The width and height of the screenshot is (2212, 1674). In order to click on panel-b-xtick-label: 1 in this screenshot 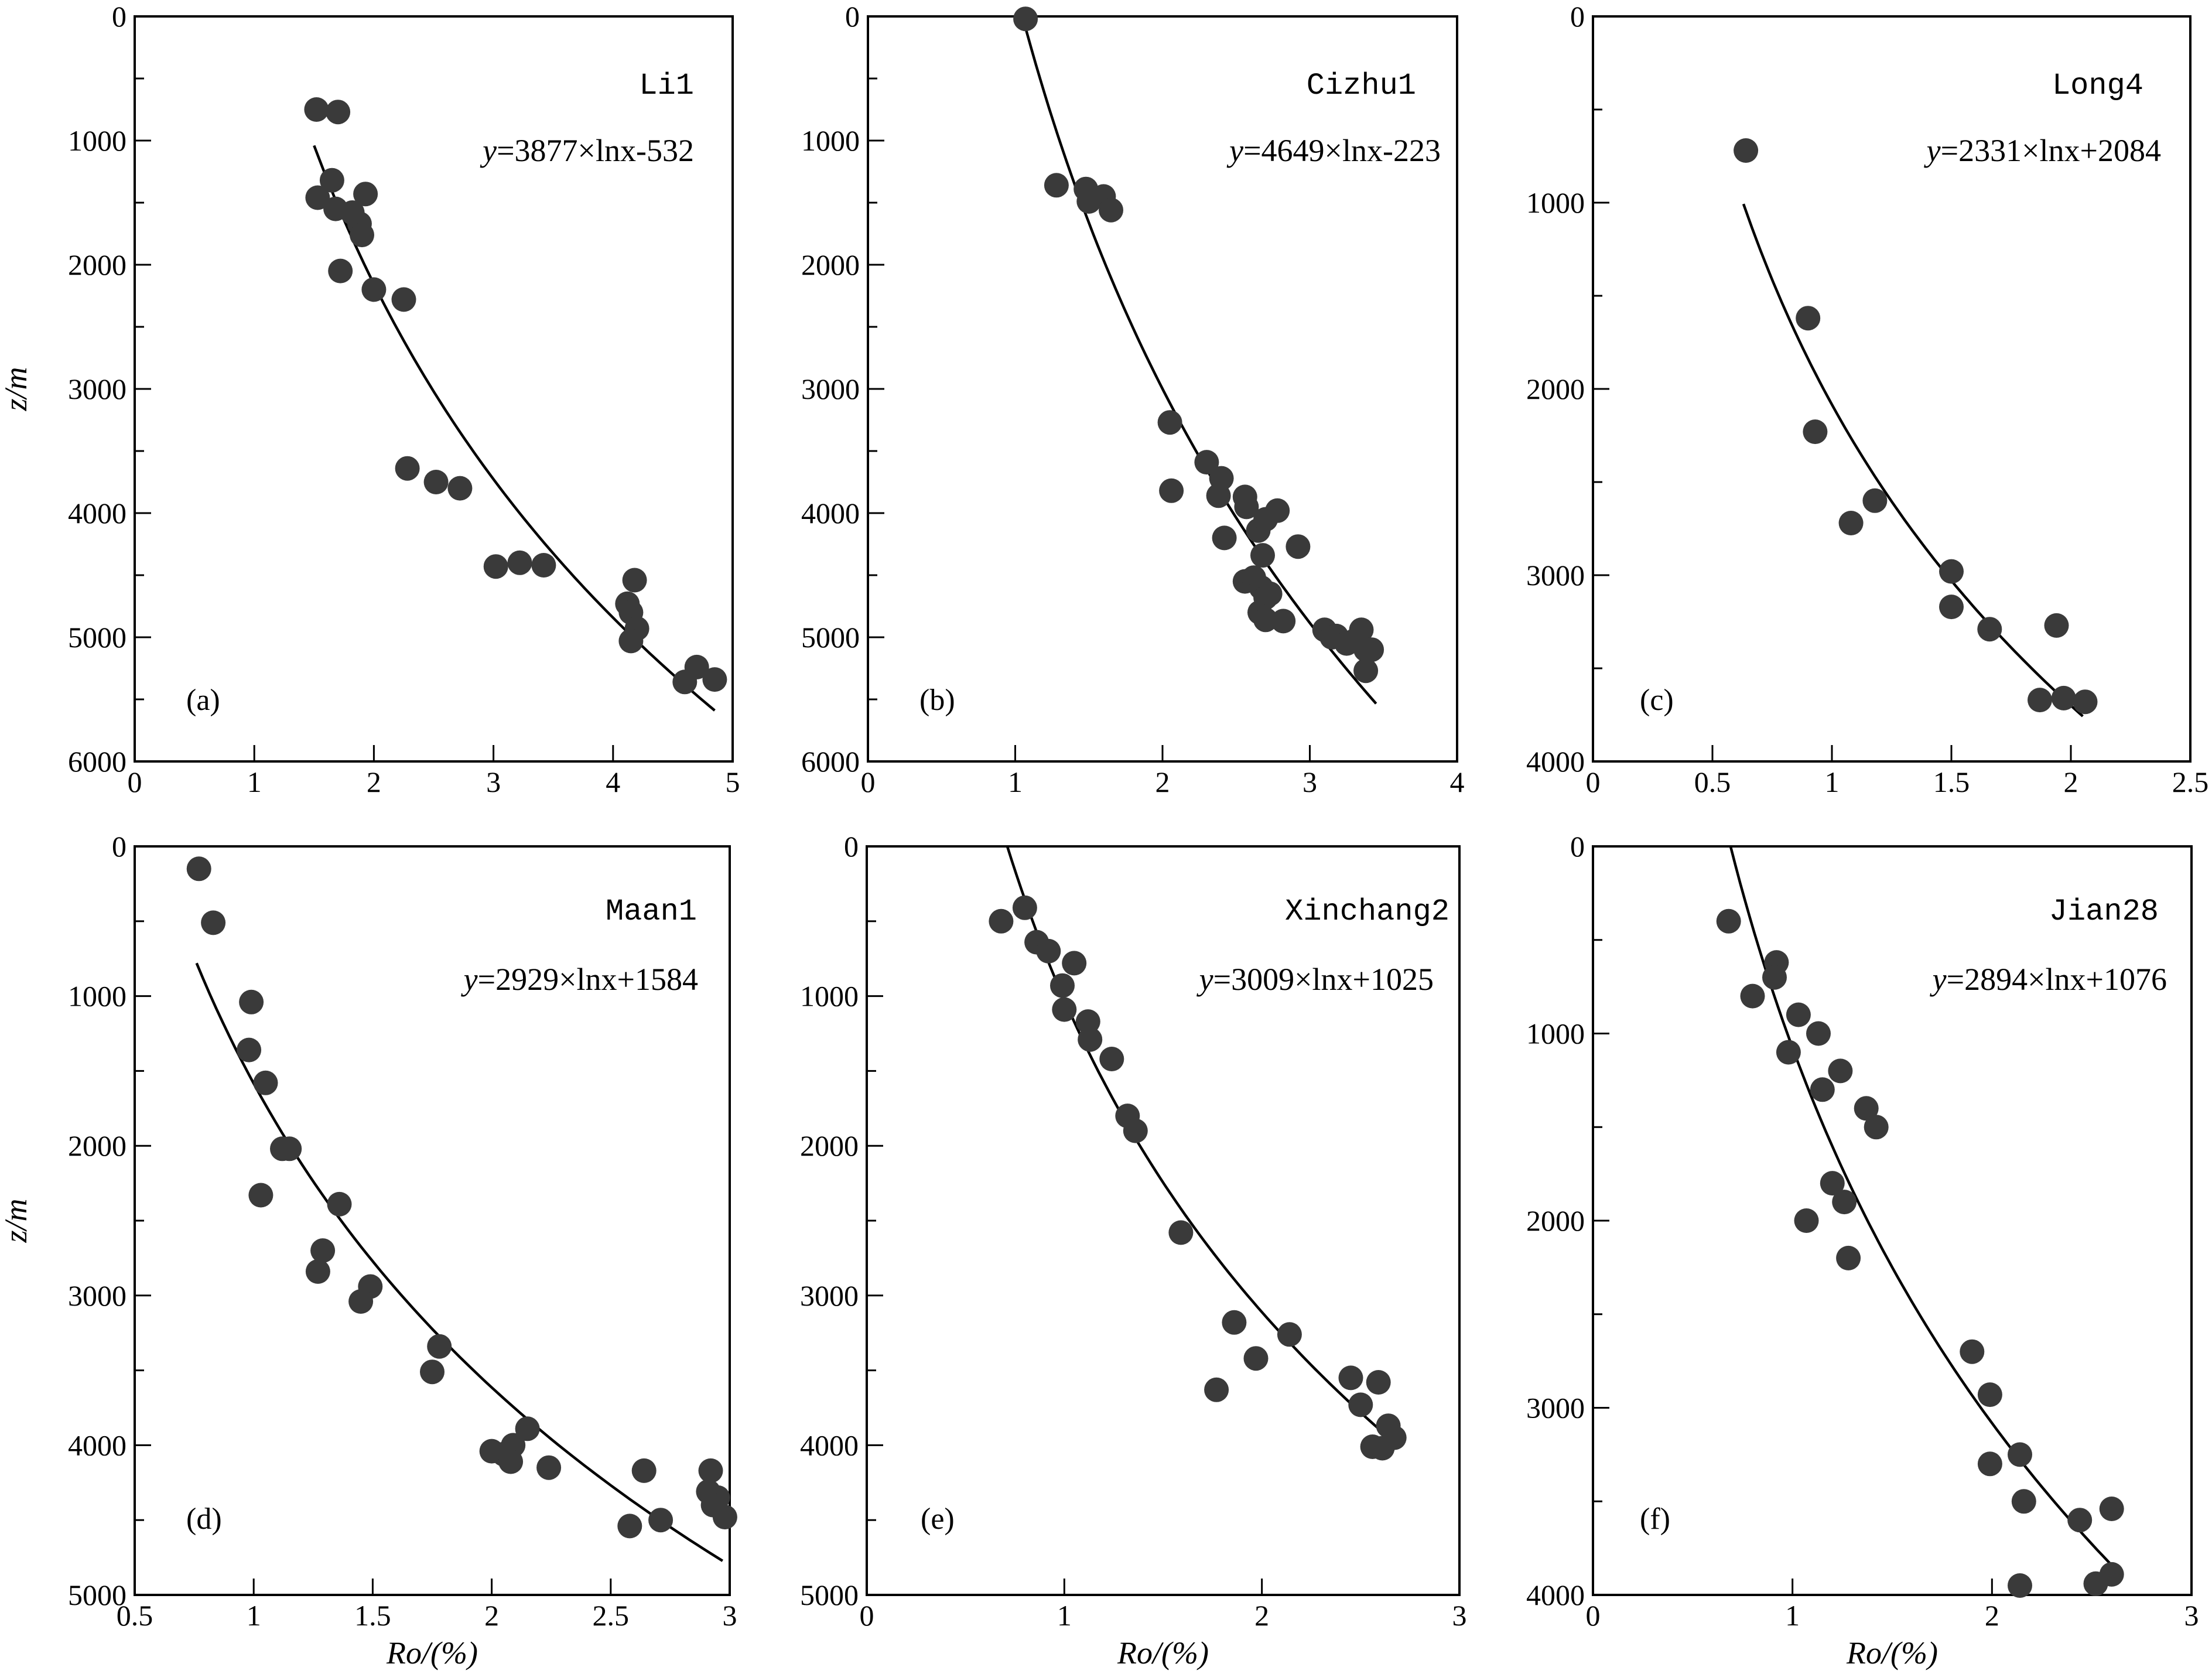, I will do `click(1016, 782)`.